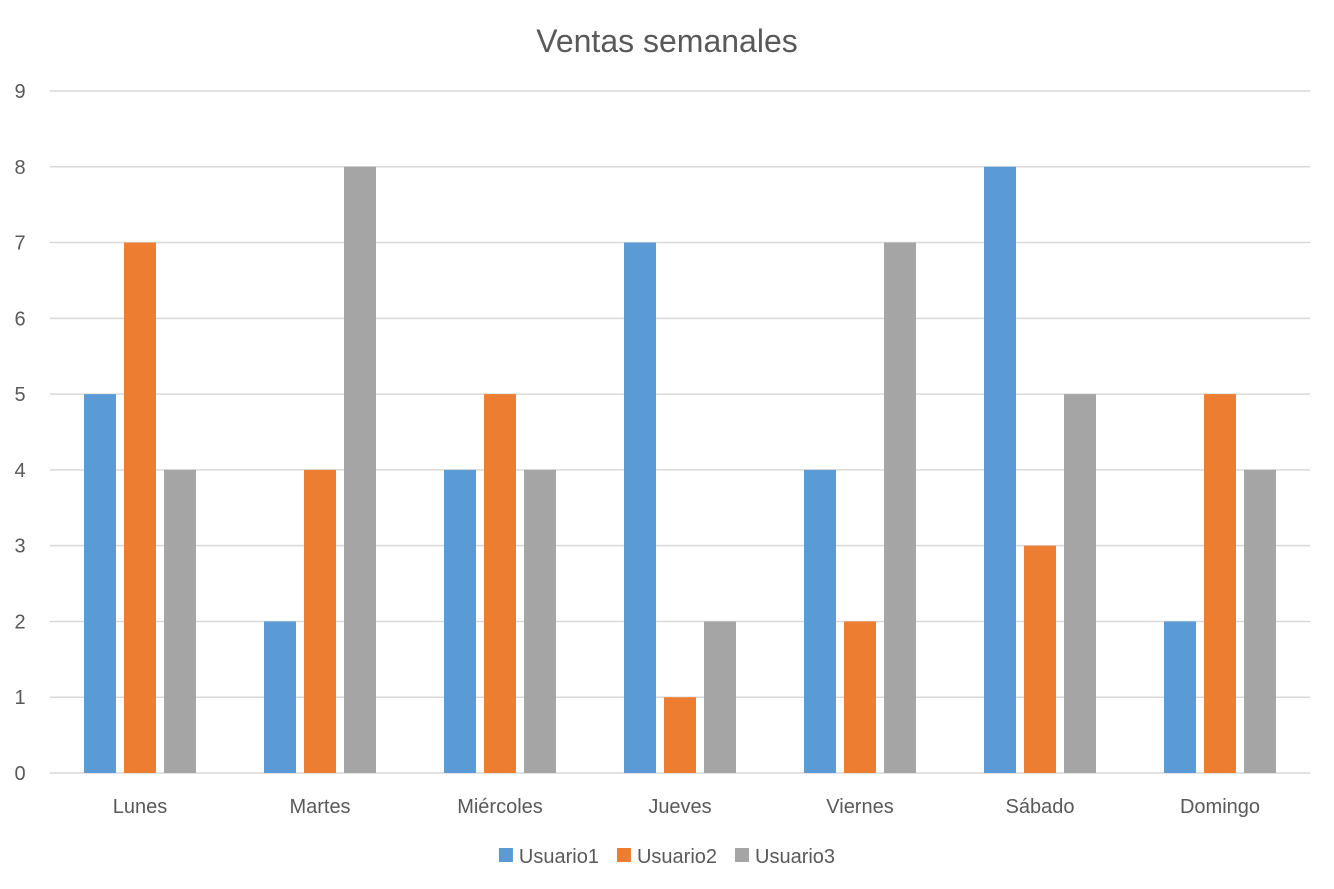  Describe the element at coordinates (319, 807) in the screenshot. I see `x-tick-label: Martes` at that location.